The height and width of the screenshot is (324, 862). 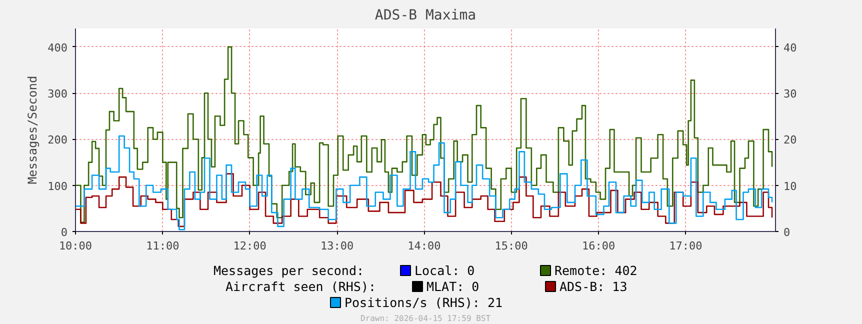 I want to click on legend-label: Positions/s (RHS): 21, so click(x=423, y=302).